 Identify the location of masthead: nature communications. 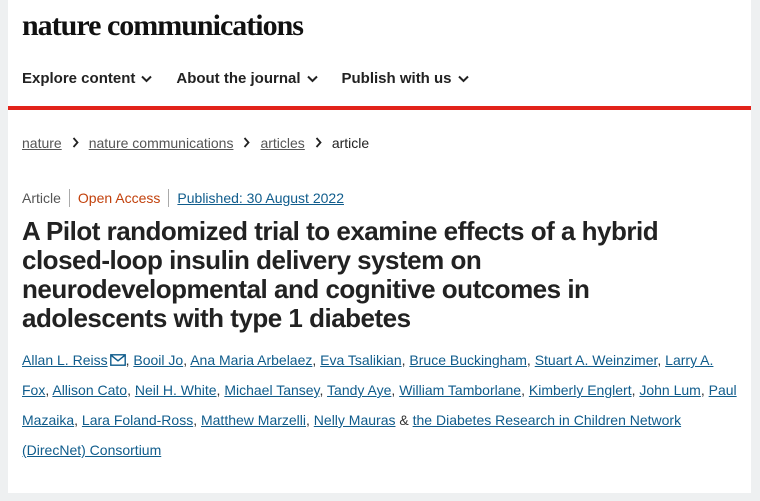
(379, 25).